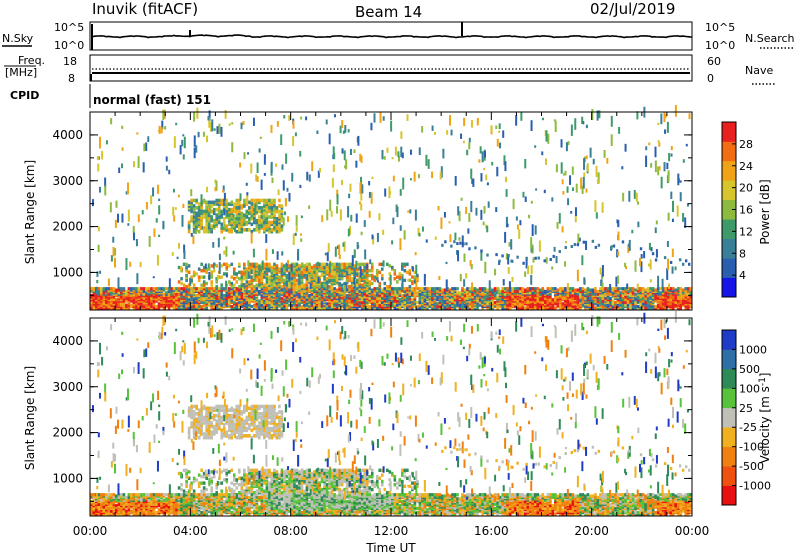  What do you see at coordinates (388, 12) in the screenshot?
I see `beam-title: Beam 14` at bounding box center [388, 12].